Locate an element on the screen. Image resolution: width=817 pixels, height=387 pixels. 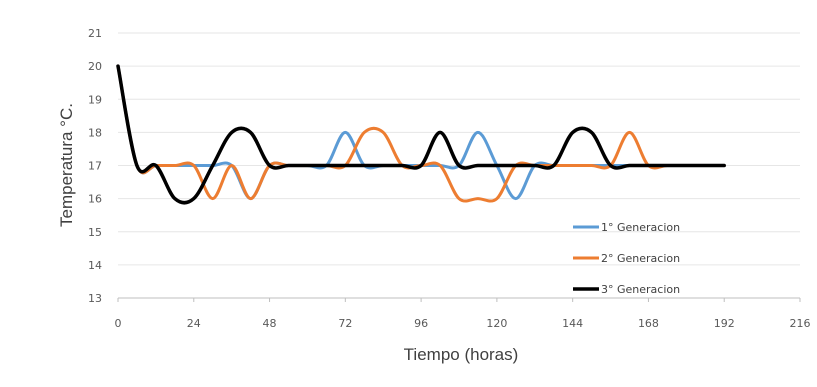
y-tick-label: 19 is located at coordinates (95, 99).